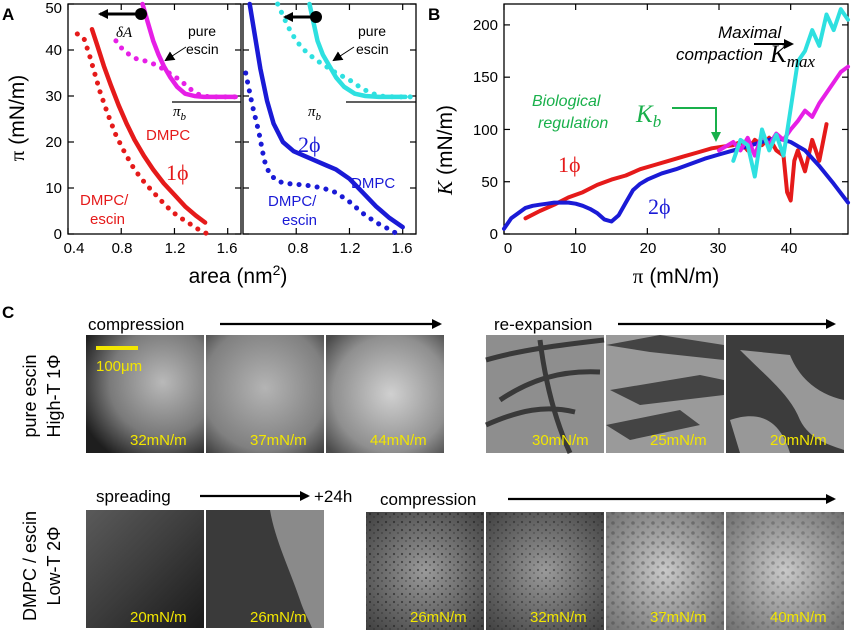  Describe the element at coordinates (124, 33) in the screenshot. I see `a-left-delta-label: δA` at that location.